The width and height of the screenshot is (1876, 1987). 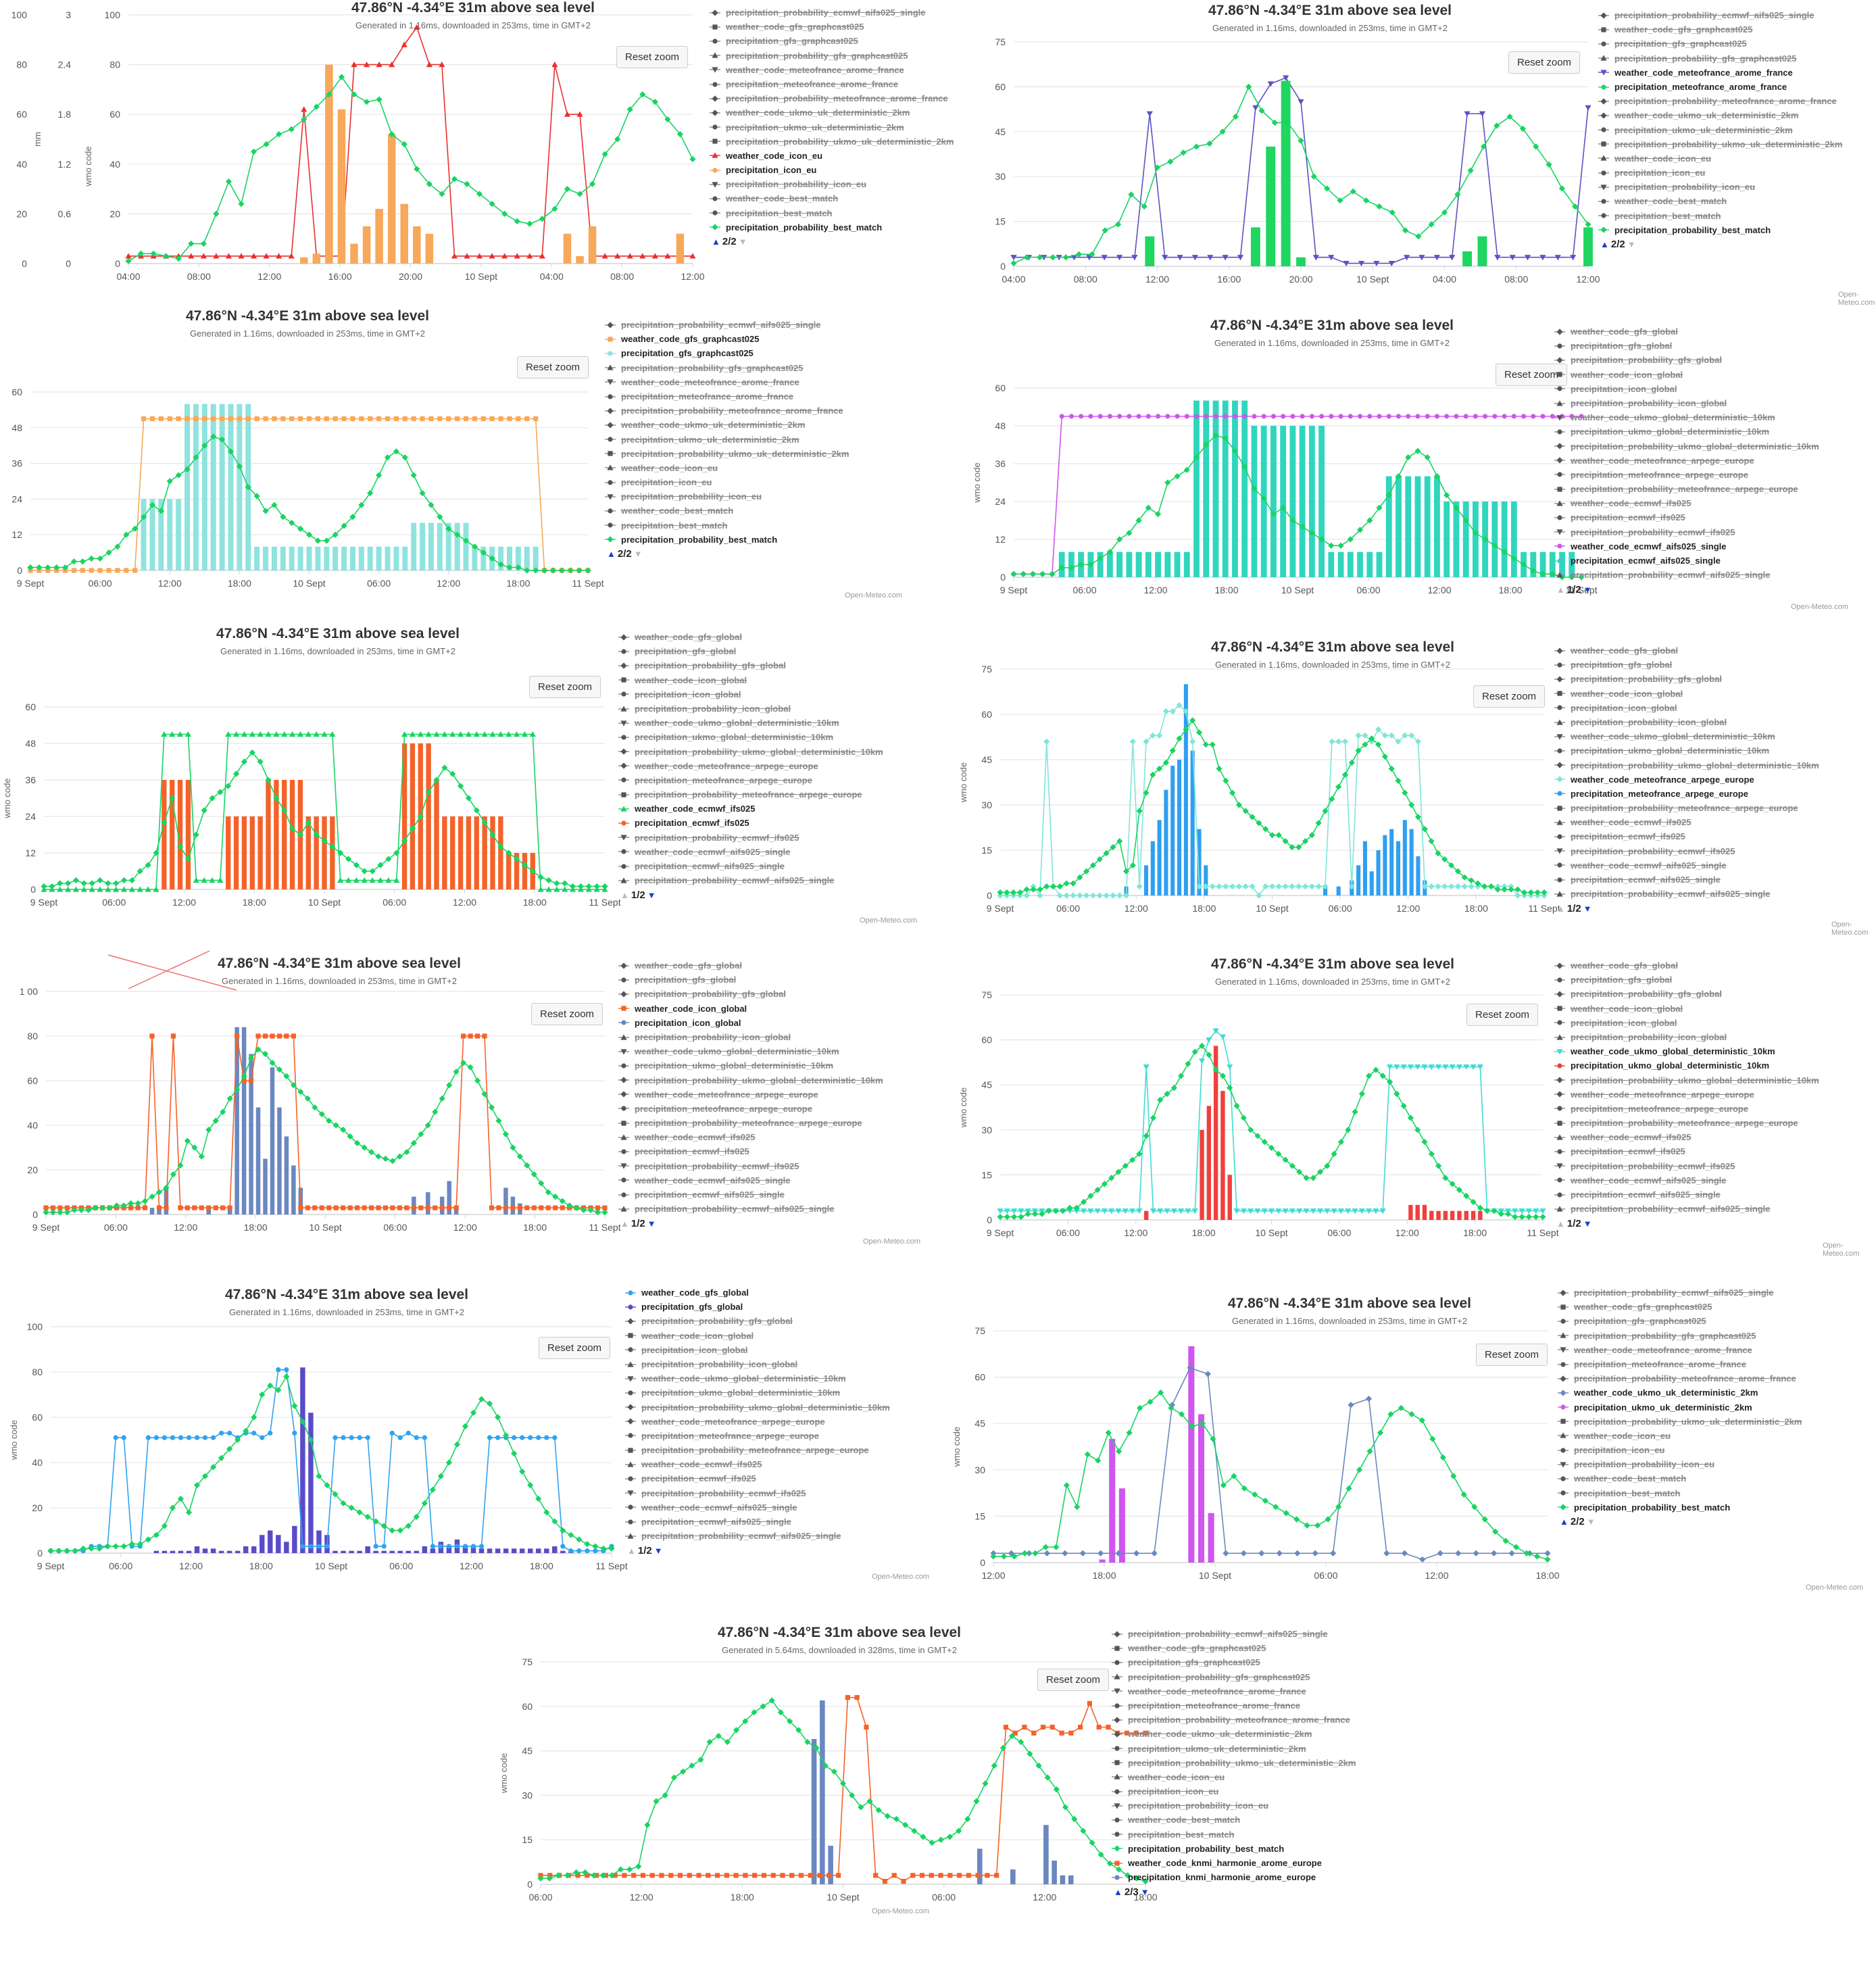 I want to click on legend-item: weather_code_gfs_global, so click(x=1686, y=331).